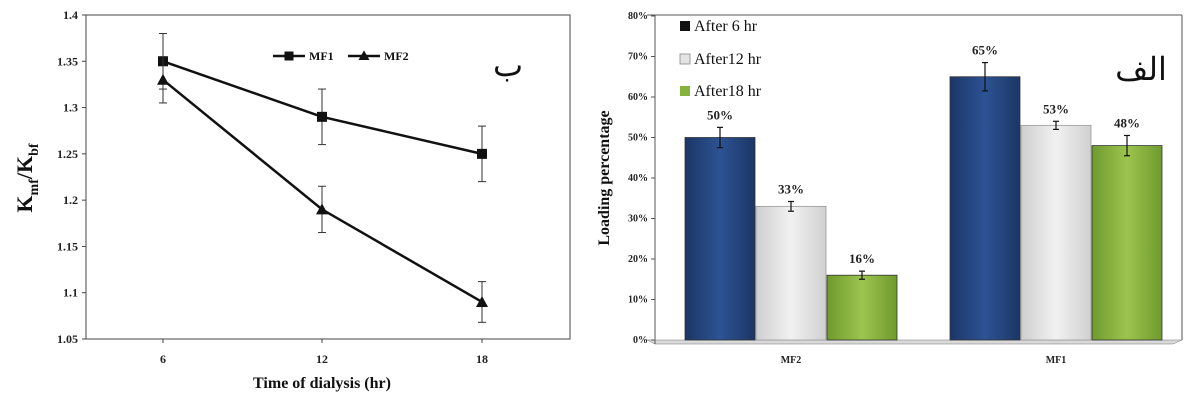  I want to click on line-y-tick-label: 1.3, so click(70, 108).